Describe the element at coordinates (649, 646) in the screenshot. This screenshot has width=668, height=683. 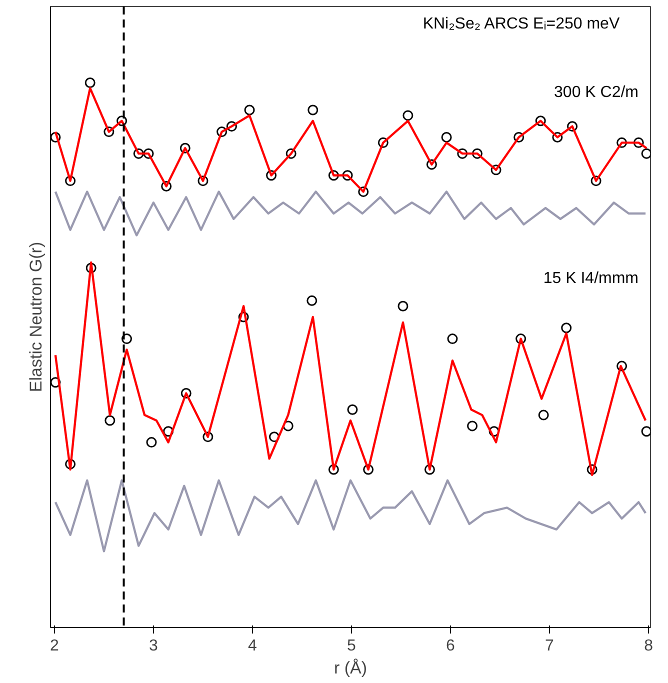
I see `x-tick-label: 8` at that location.